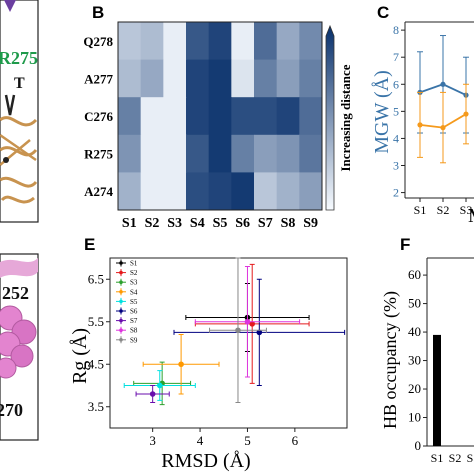 The image size is (474, 474). Describe the element at coordinates (288, 223) in the screenshot. I see `heatmap-column-label: S8` at that location.